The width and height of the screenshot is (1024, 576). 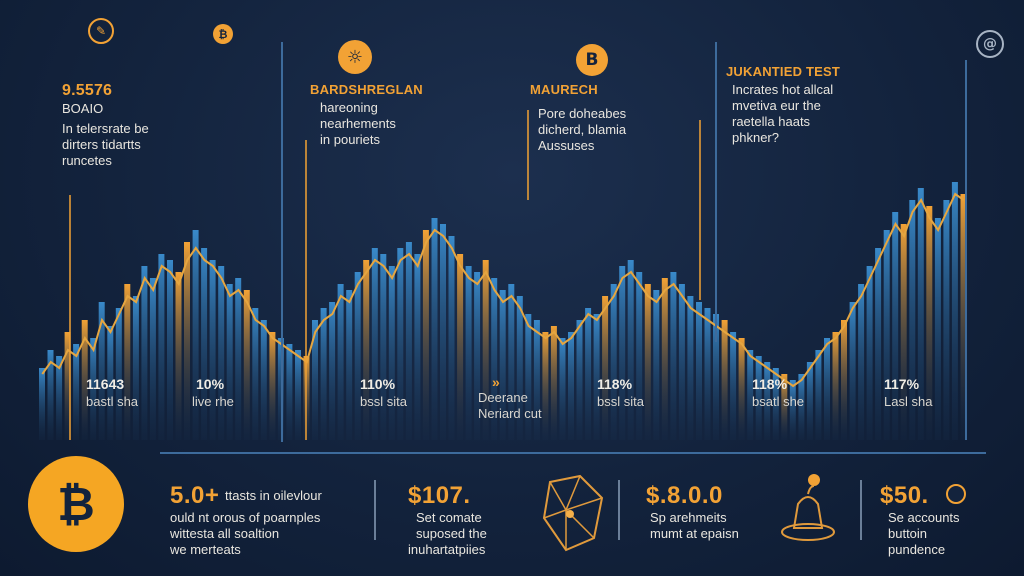 What do you see at coordinates (924, 517) in the screenshot?
I see `bottom-text-line: Se accounts` at bounding box center [924, 517].